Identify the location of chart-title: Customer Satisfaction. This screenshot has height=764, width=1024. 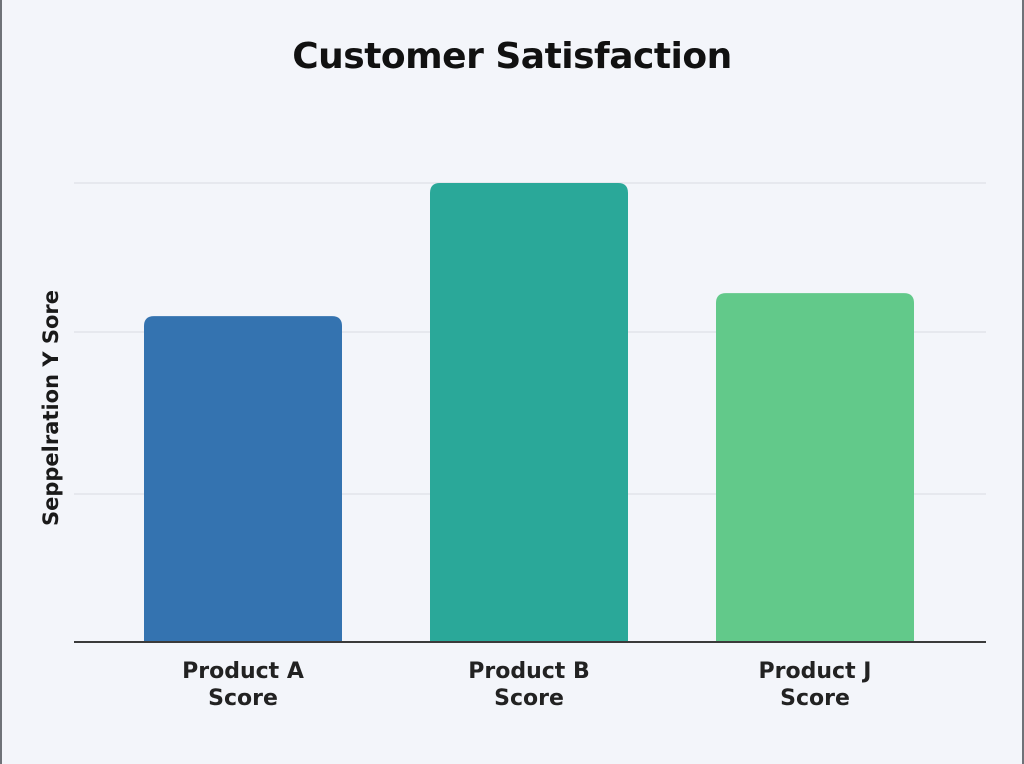
(512, 56).